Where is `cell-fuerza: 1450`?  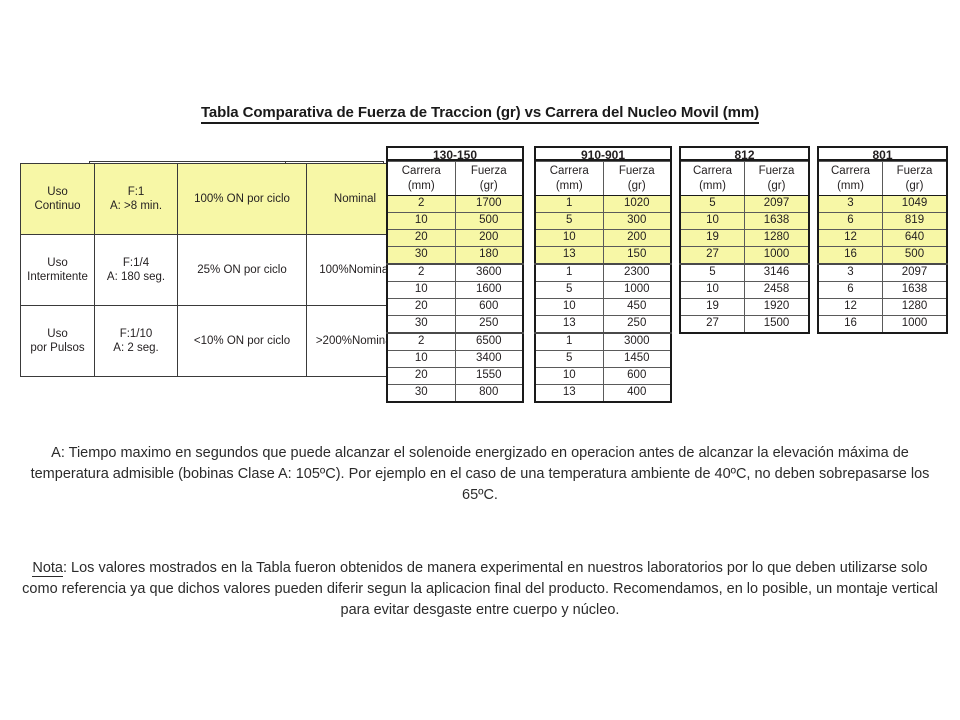
cell-fuerza: 1450 is located at coordinates (636, 359).